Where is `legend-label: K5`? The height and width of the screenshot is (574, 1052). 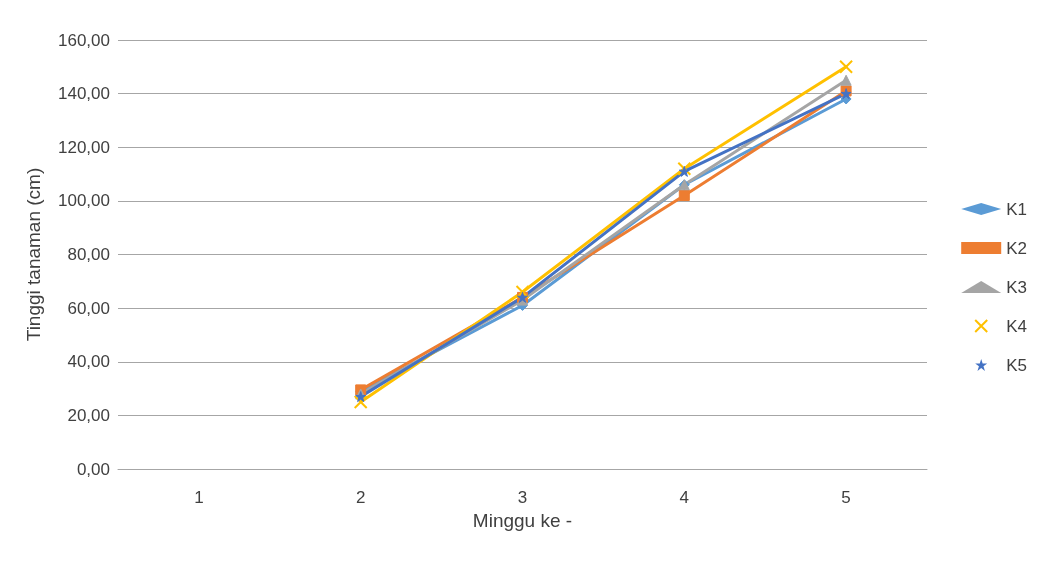
legend-label: K5 is located at coordinates (1016, 365).